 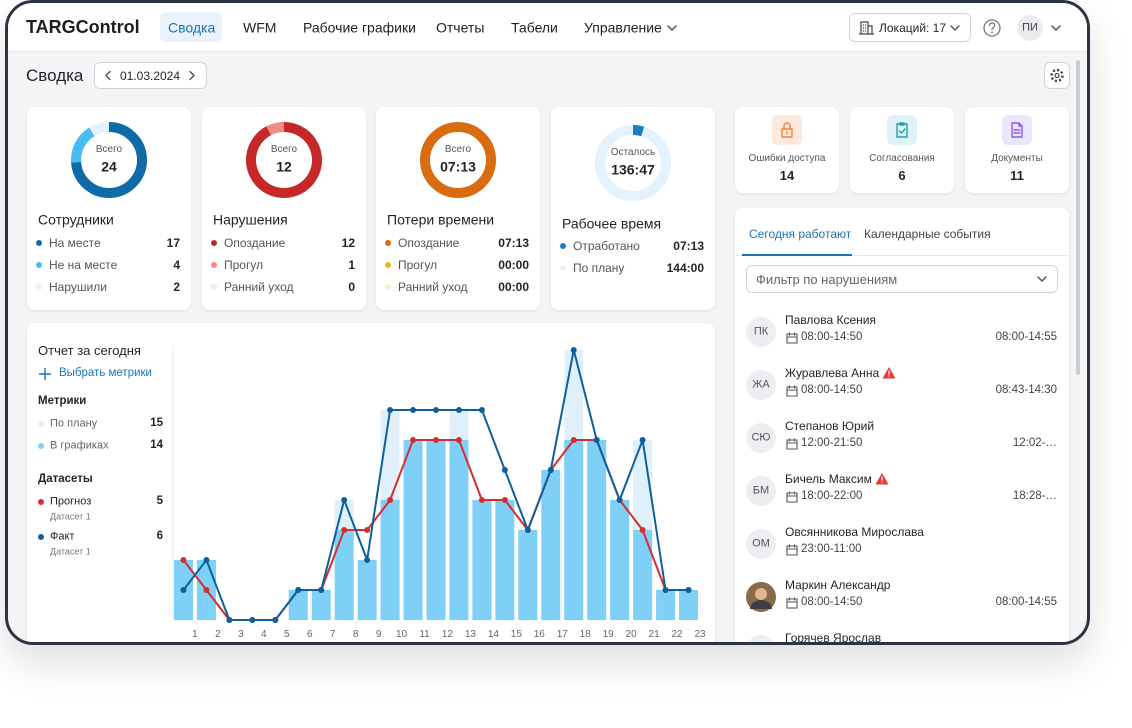 What do you see at coordinates (830, 425) in the screenshot?
I see `person-name: Степанов Юрий` at bounding box center [830, 425].